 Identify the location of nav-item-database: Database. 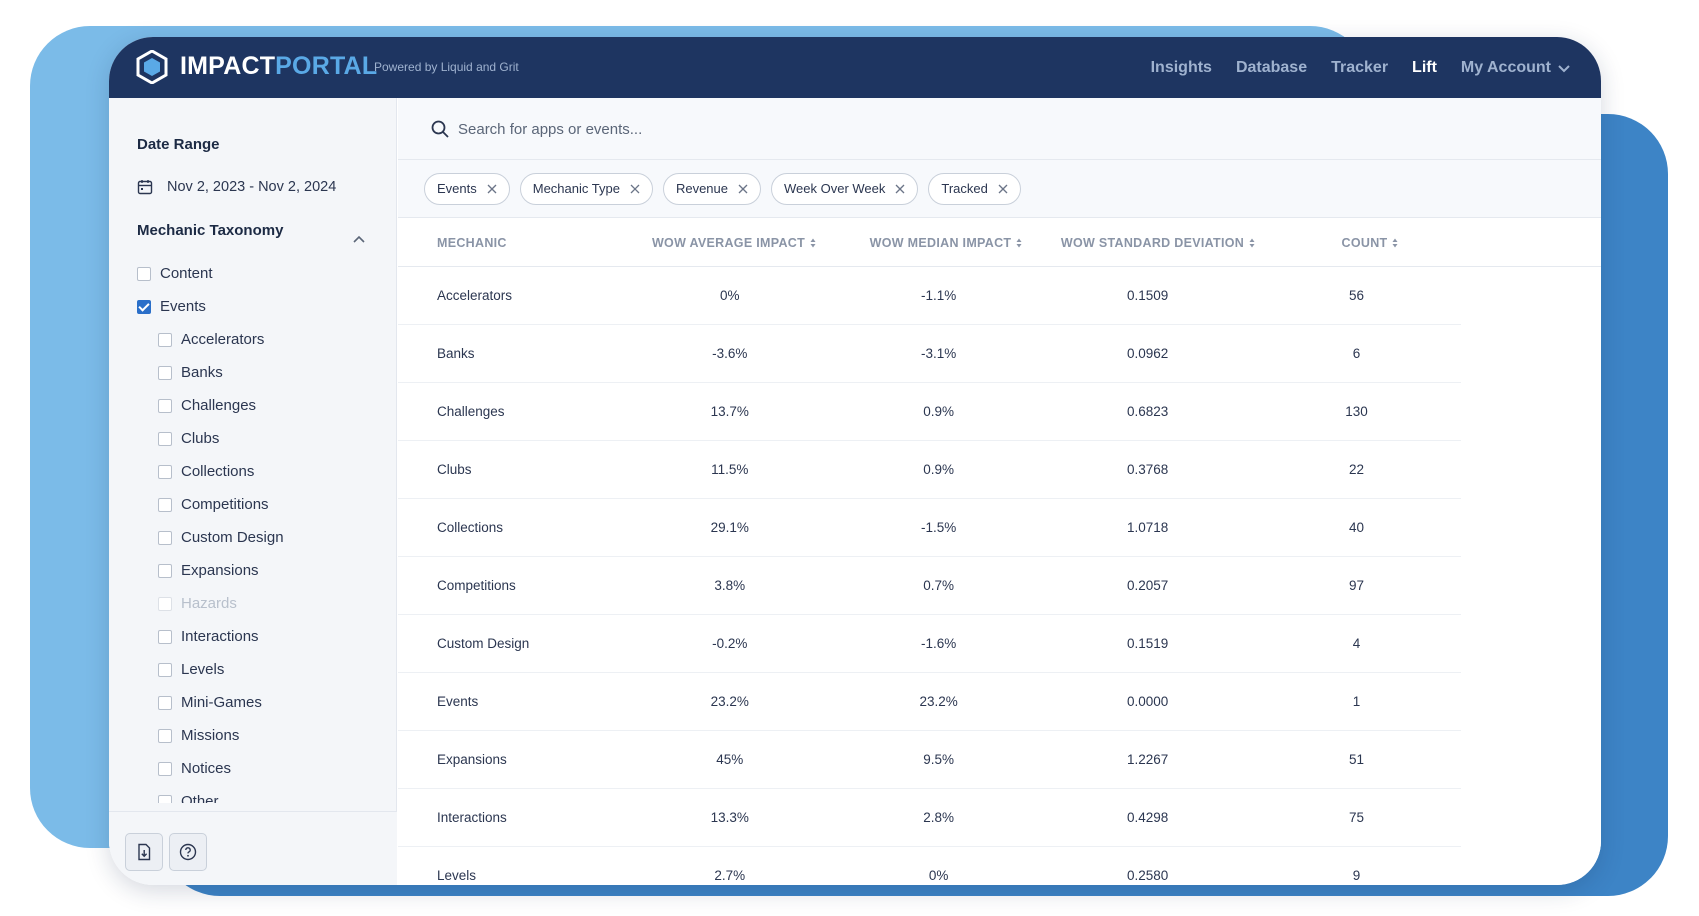
(1271, 67).